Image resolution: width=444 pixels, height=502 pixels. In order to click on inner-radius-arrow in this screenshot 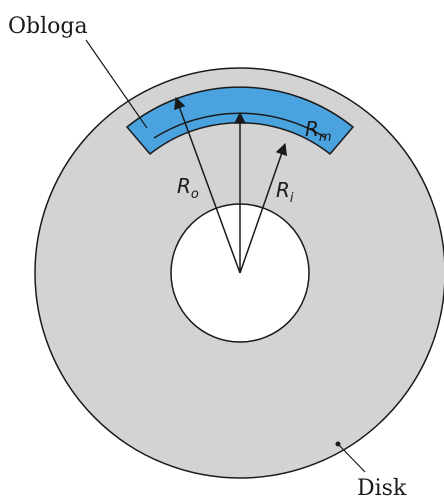, I will do `click(263, 208)`.